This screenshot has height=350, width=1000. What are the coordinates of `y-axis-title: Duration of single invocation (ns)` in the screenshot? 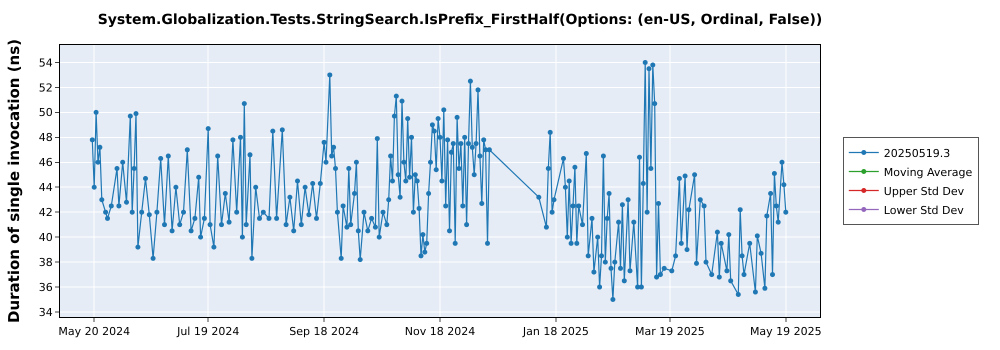 It's located at (14, 181).